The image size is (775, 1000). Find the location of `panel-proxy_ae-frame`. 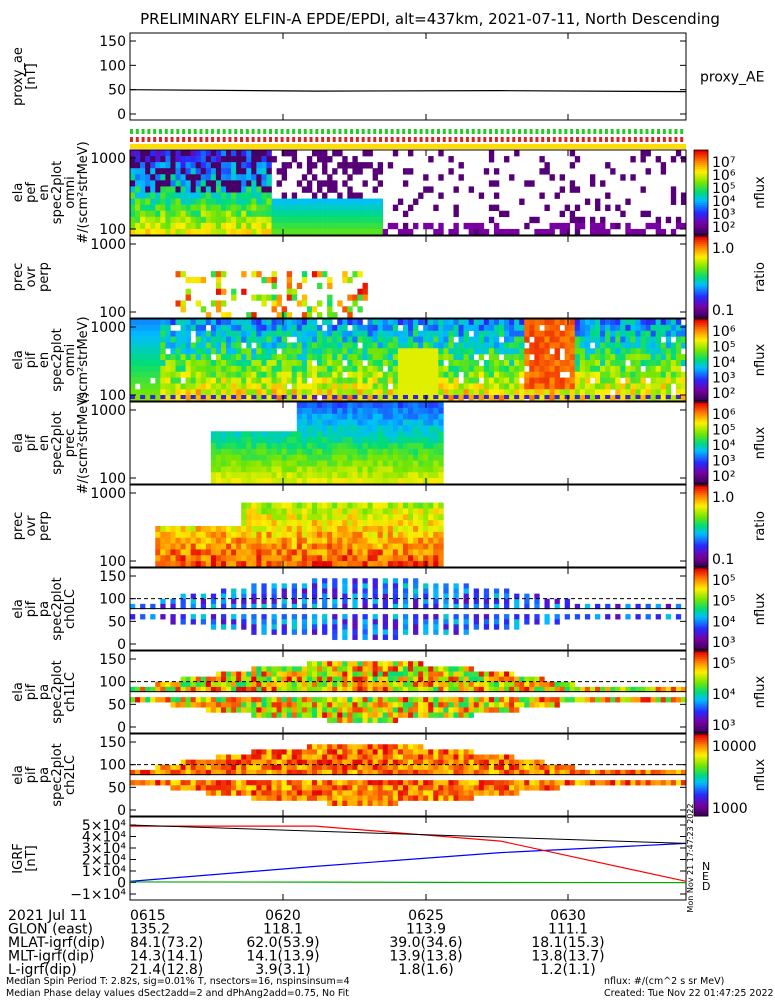

panel-proxy_ae-frame is located at coordinates (408, 76).